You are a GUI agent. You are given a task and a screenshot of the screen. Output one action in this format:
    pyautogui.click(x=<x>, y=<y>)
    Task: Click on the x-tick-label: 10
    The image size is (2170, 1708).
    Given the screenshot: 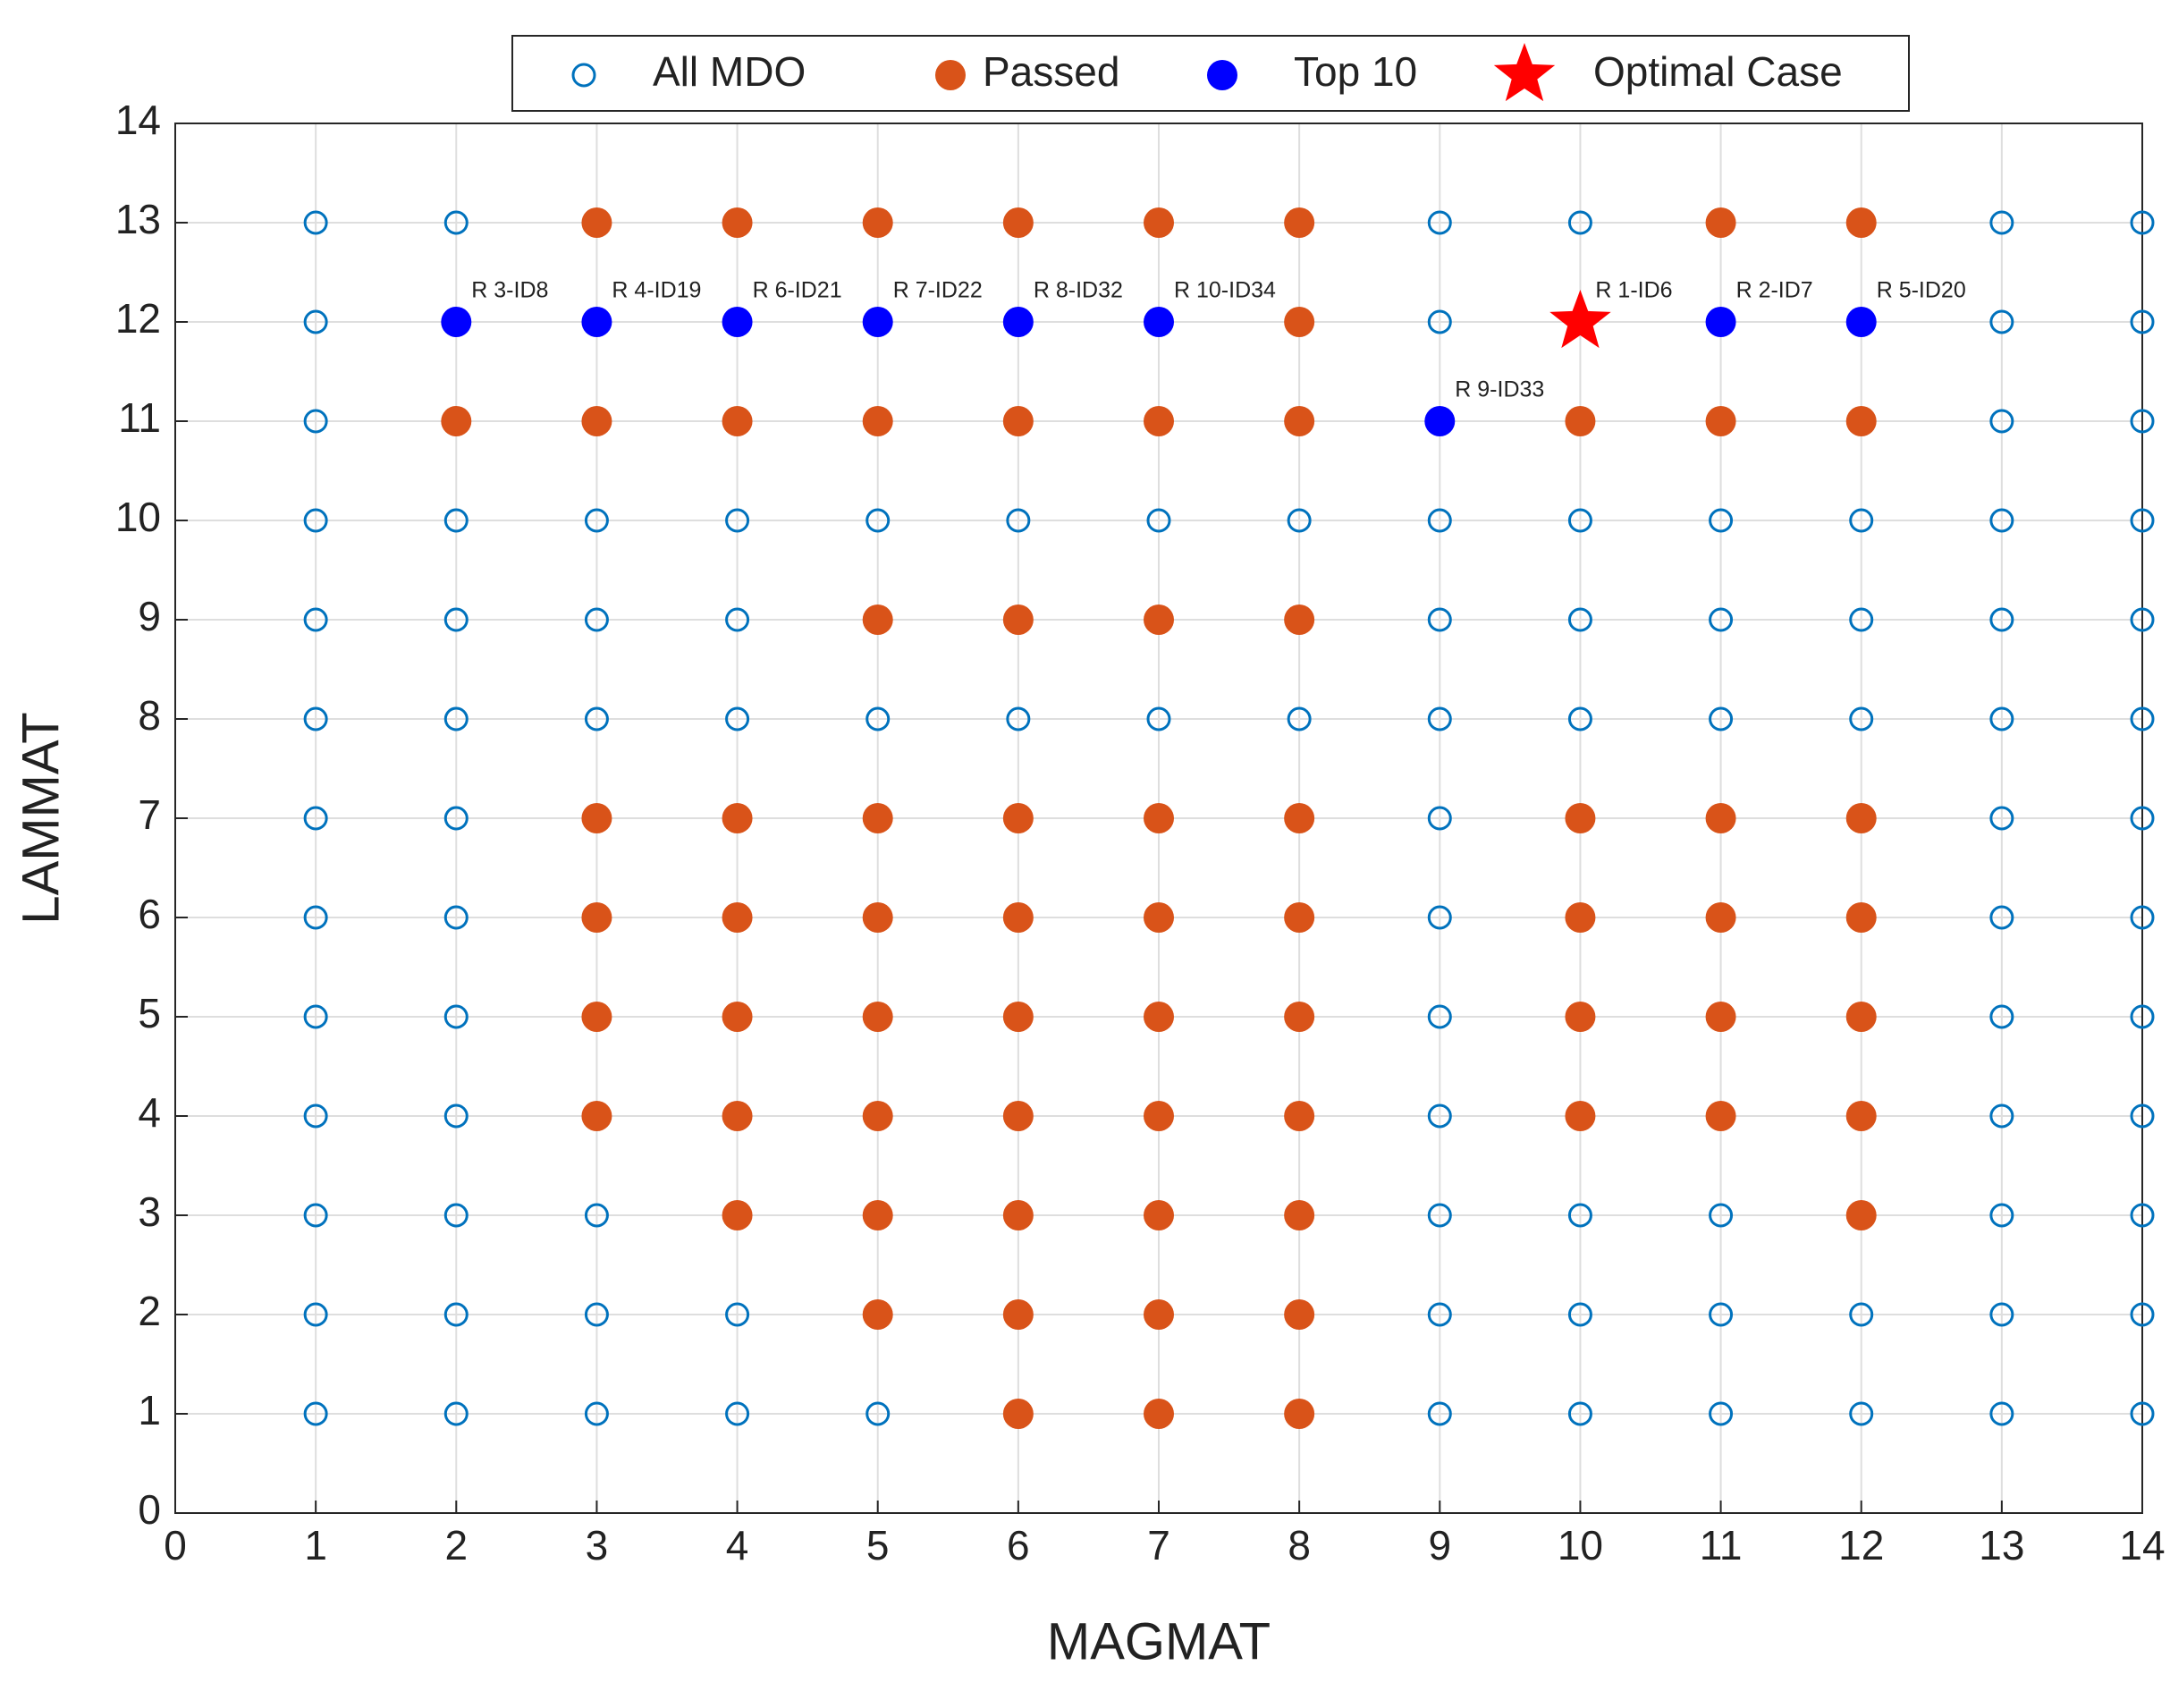 What is the action you would take?
    pyautogui.click(x=1581, y=1545)
    